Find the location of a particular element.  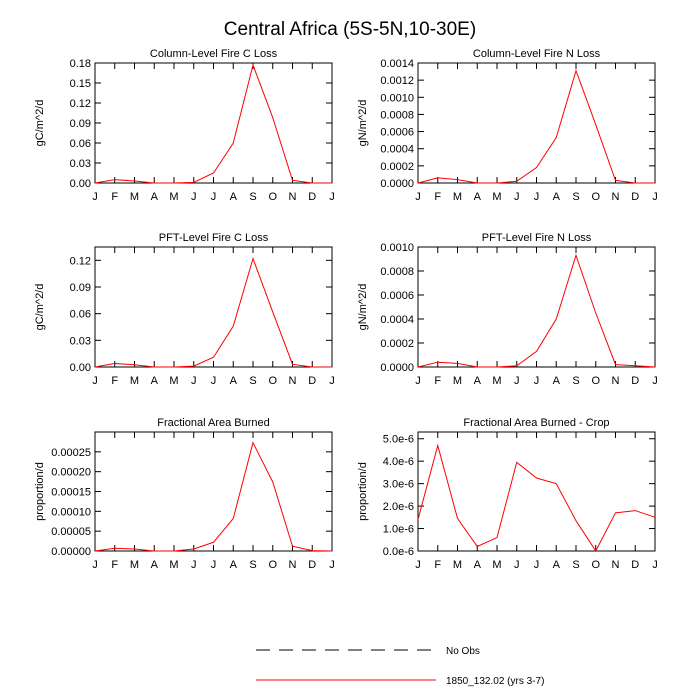

y-axis-label: gC/m^2/d is located at coordinates (40, 307).